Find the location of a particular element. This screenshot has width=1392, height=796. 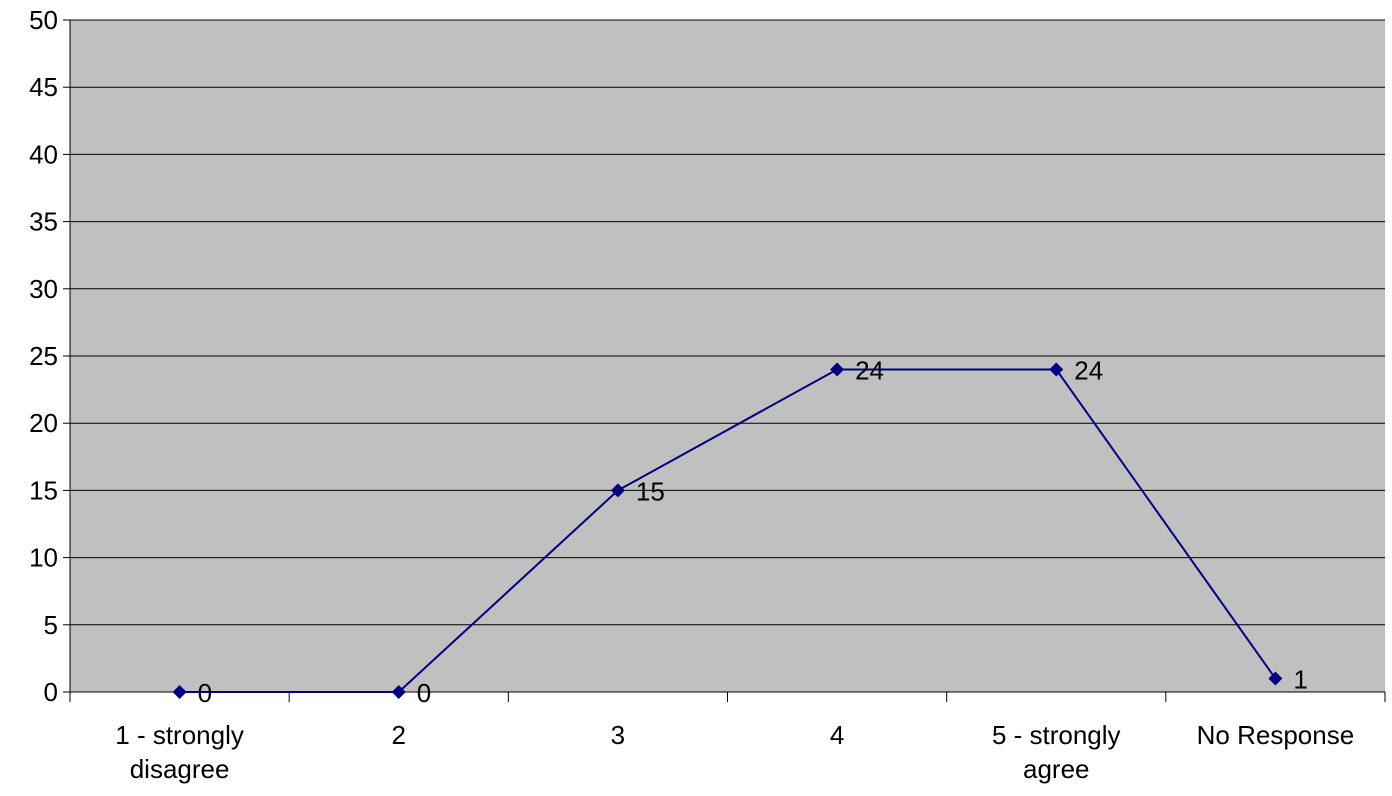

x-tick-label: 2 is located at coordinates (399, 735).